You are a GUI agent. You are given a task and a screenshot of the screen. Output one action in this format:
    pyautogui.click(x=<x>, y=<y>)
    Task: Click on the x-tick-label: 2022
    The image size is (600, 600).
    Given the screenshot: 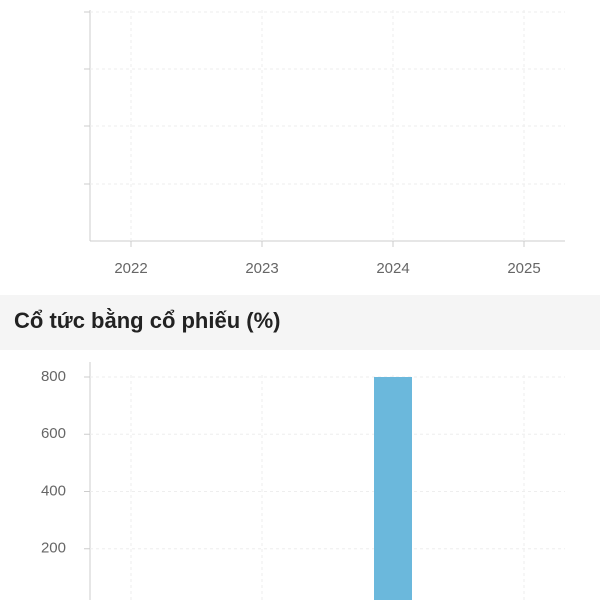 What is the action you would take?
    pyautogui.click(x=130, y=268)
    